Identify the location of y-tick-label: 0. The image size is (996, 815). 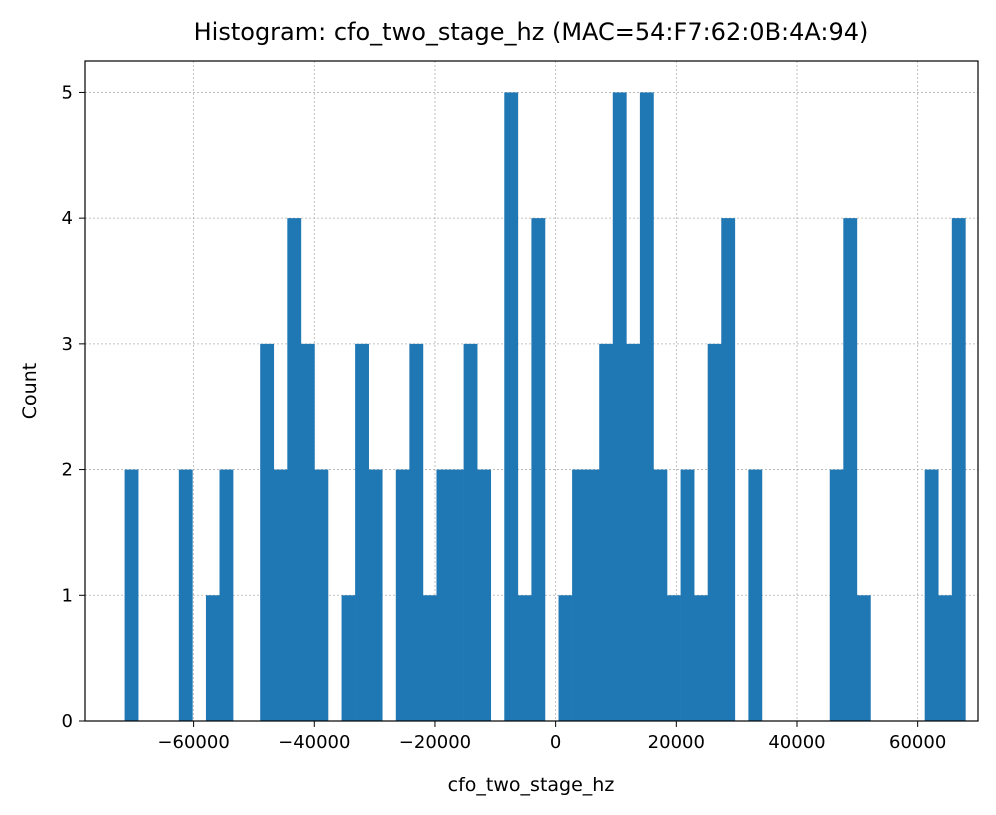
(67, 721).